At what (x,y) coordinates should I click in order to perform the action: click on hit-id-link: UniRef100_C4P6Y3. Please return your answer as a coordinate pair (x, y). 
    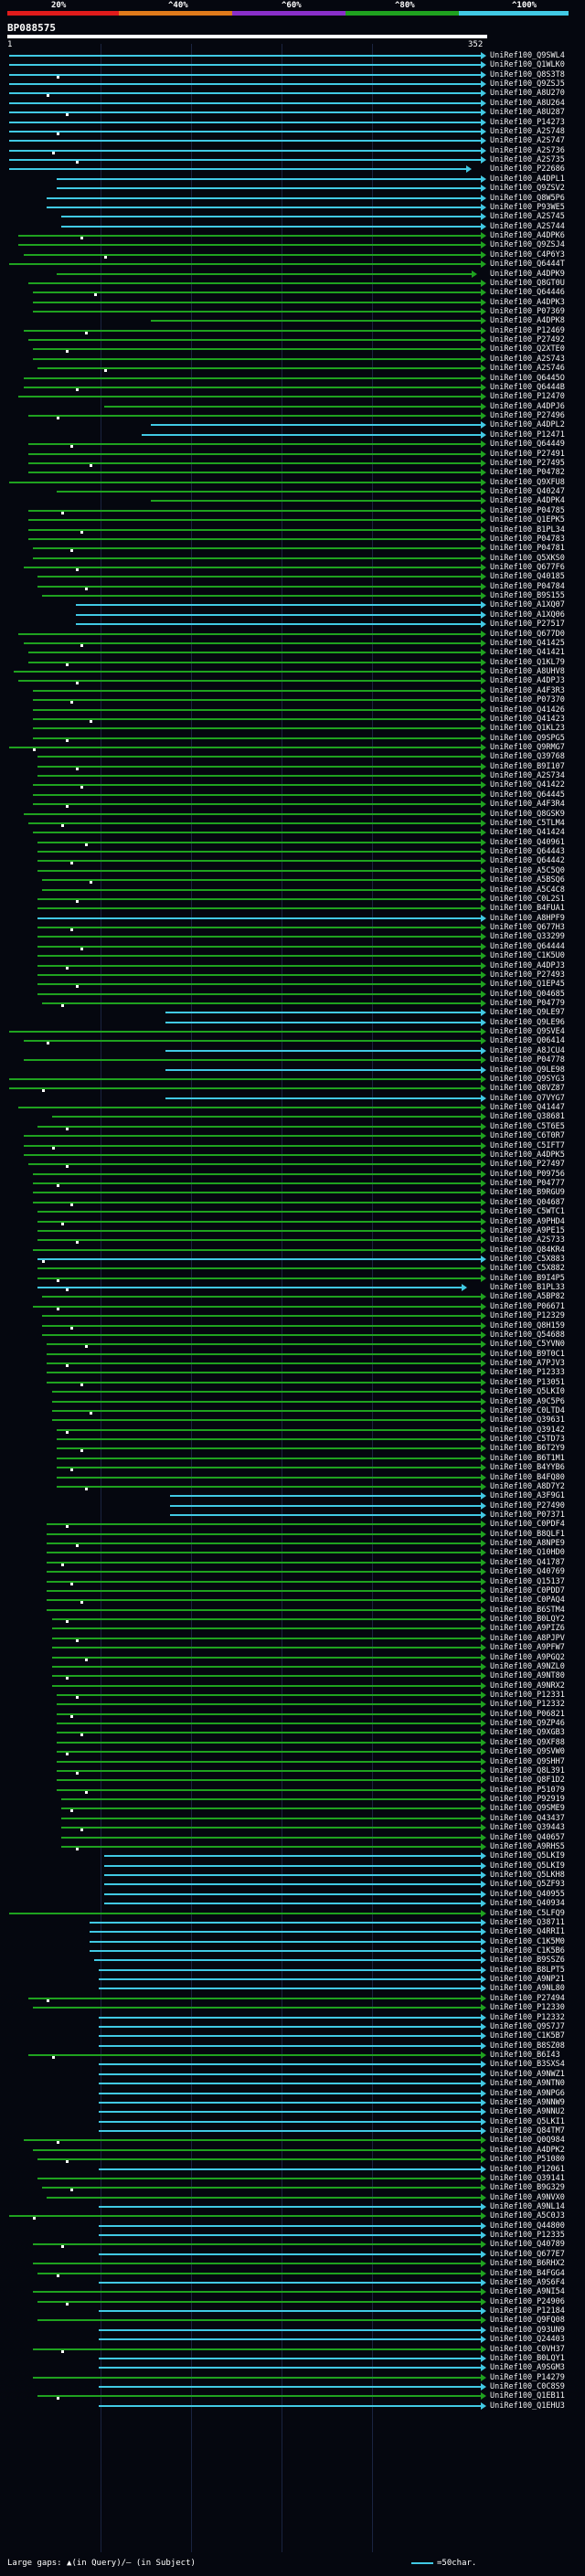
    Looking at the image, I should click on (528, 254).